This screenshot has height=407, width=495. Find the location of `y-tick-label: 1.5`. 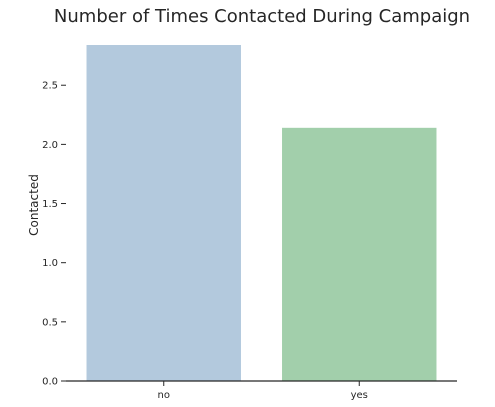

y-tick-label: 1.5 is located at coordinates (50, 204).